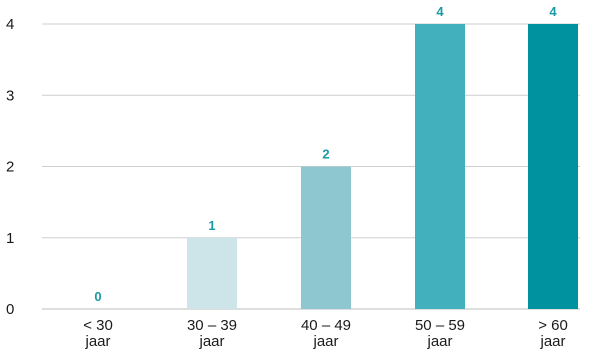 The width and height of the screenshot is (595, 352). Describe the element at coordinates (10, 24) in the screenshot. I see `y-tick-label: 4` at that location.